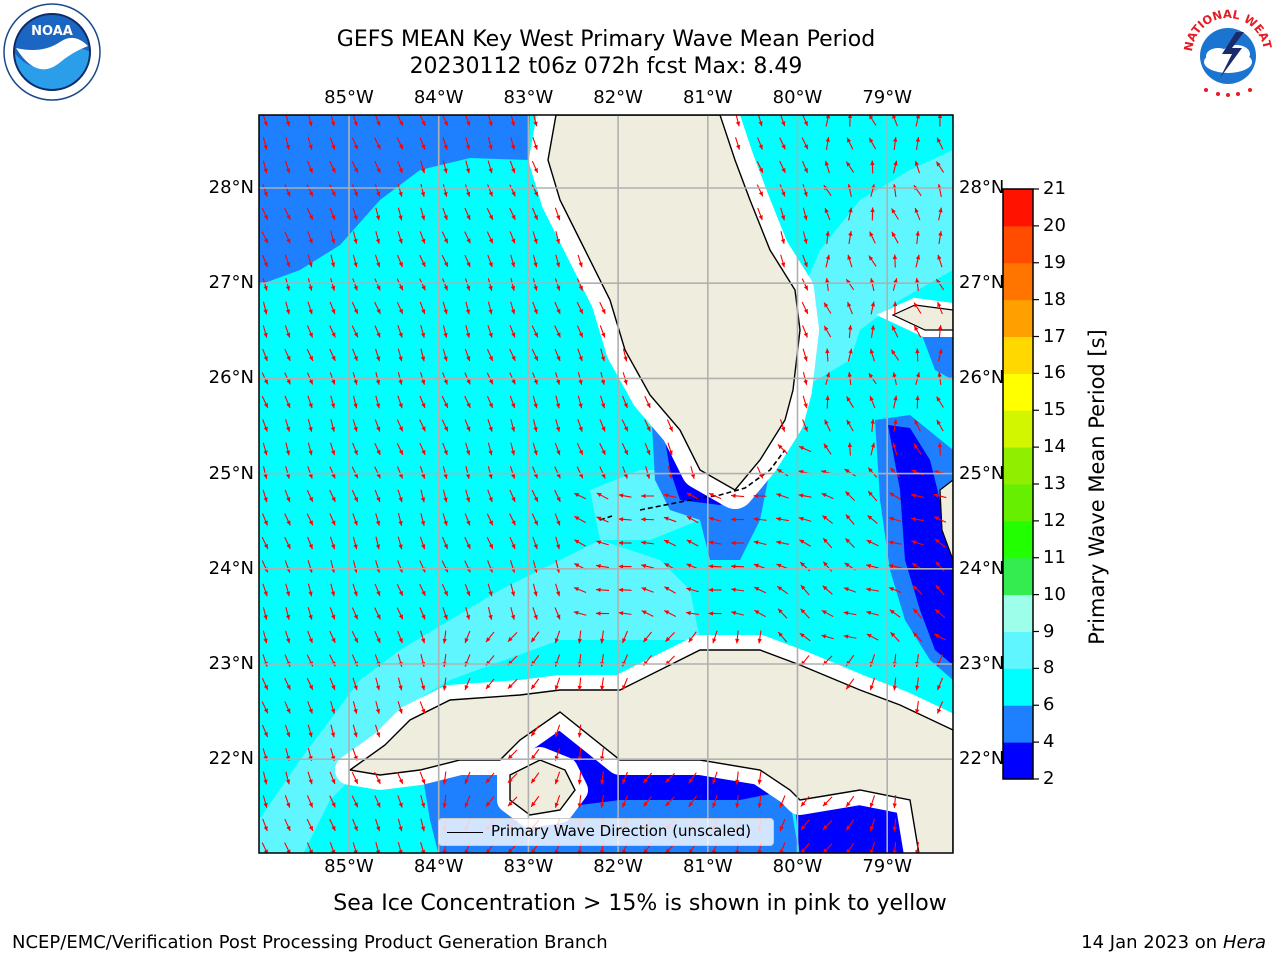  I want to click on period-band-4-6-florida-bay, so click(720, 475).